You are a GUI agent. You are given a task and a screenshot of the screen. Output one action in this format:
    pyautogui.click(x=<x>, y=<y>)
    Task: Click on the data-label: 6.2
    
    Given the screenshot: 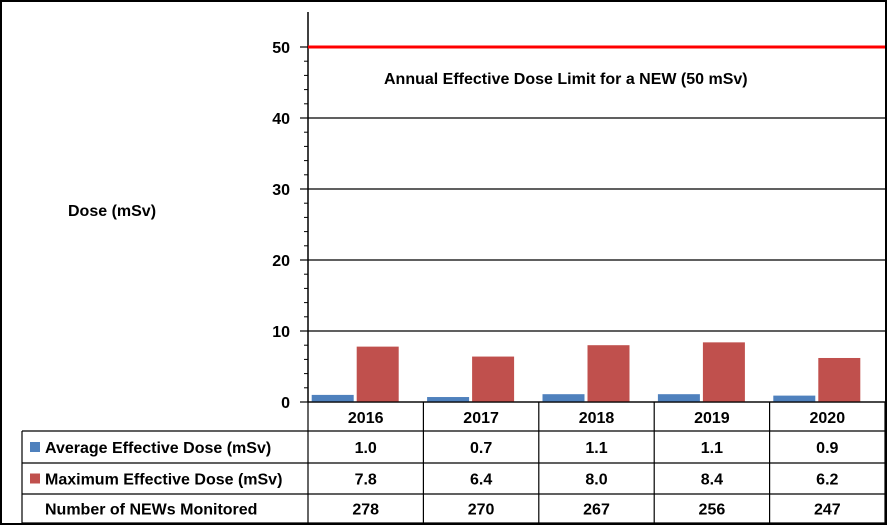 What is the action you would take?
    pyautogui.click(x=827, y=480)
    